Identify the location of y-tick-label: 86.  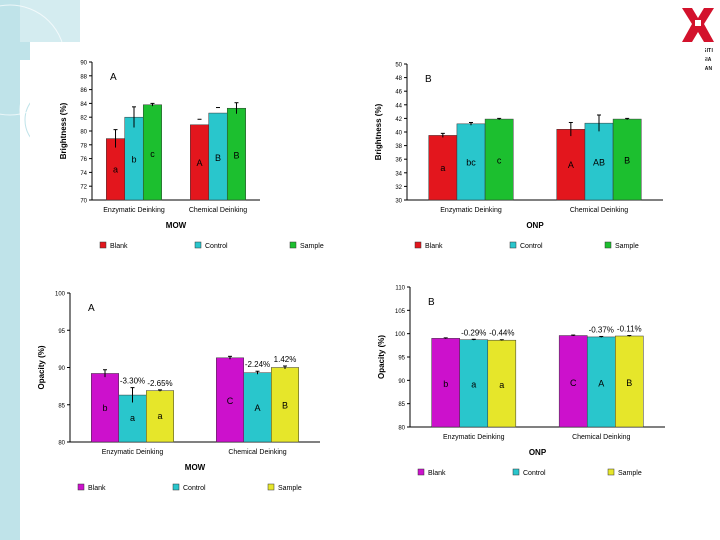
(83, 91).